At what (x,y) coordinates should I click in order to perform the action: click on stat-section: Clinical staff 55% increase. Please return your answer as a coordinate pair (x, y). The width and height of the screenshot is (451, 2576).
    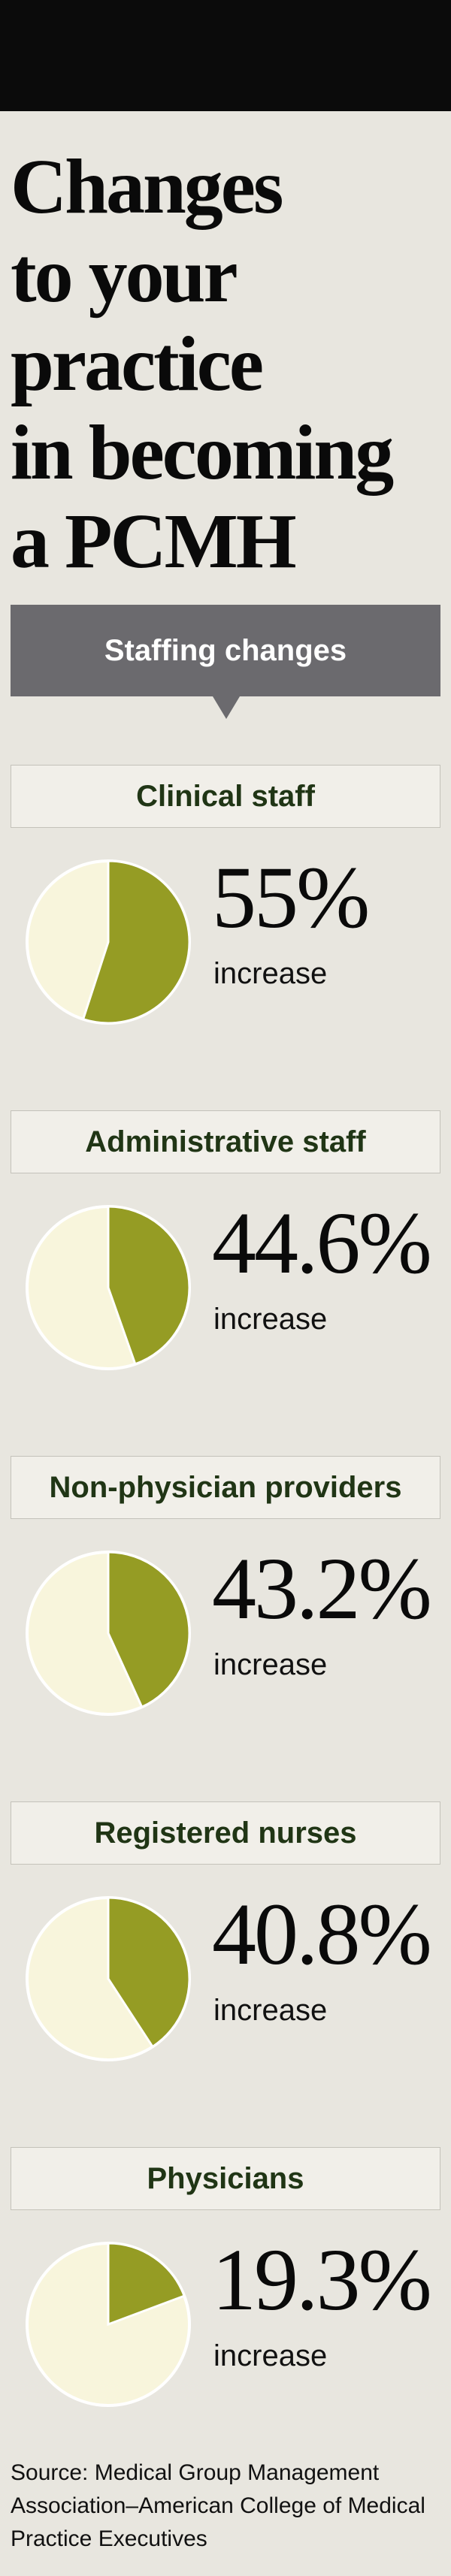
    Looking at the image, I should click on (225, 930).